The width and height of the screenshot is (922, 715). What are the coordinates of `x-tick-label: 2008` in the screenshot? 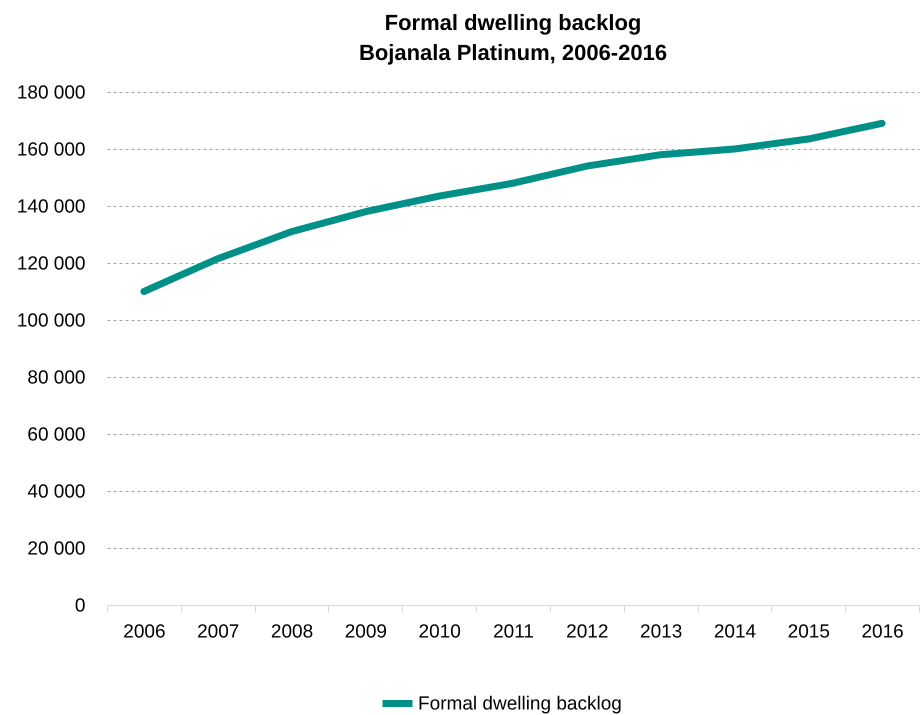 It's located at (292, 632).